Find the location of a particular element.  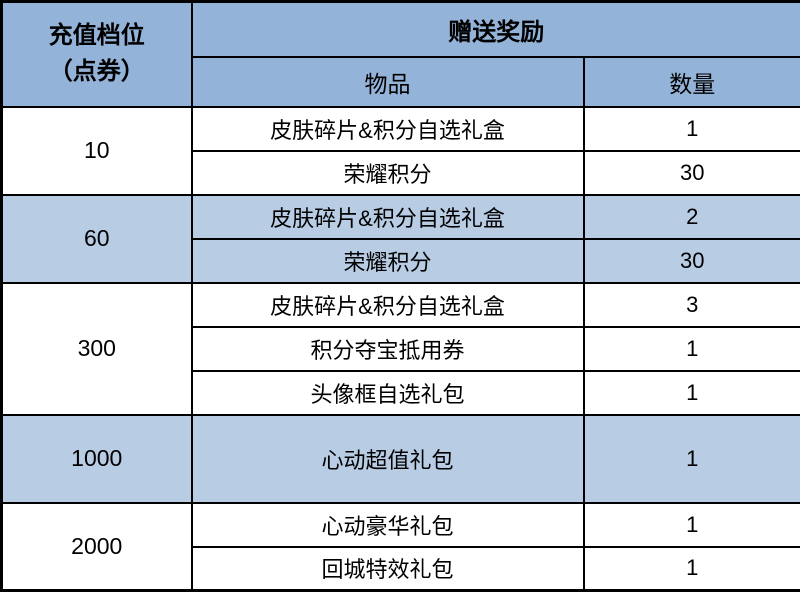

qty-cell: 3 is located at coordinates (692, 305).